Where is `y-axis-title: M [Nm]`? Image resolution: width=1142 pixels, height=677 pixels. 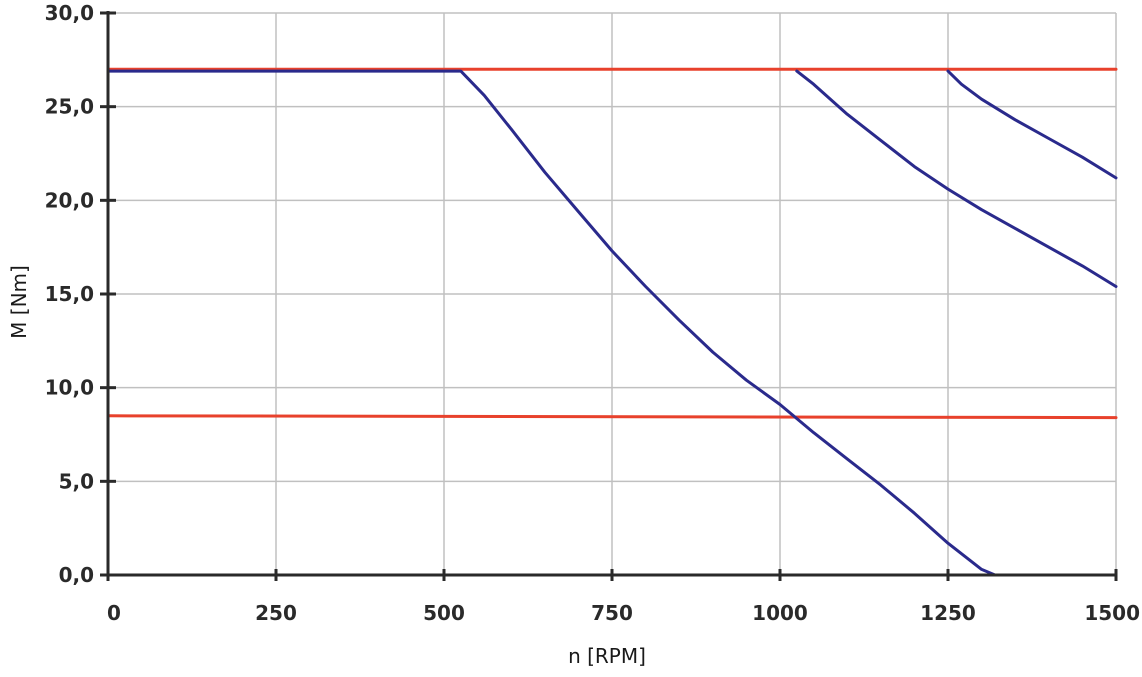
y-axis-title: M [Nm] is located at coordinates (19, 302).